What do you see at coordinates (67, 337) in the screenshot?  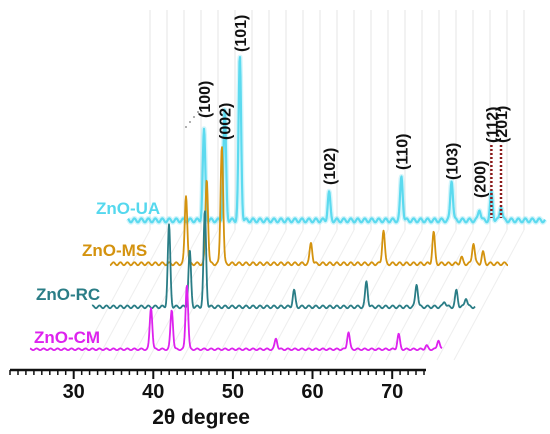 I see `series-label-zno-cm: ZnO-CM` at bounding box center [67, 337].